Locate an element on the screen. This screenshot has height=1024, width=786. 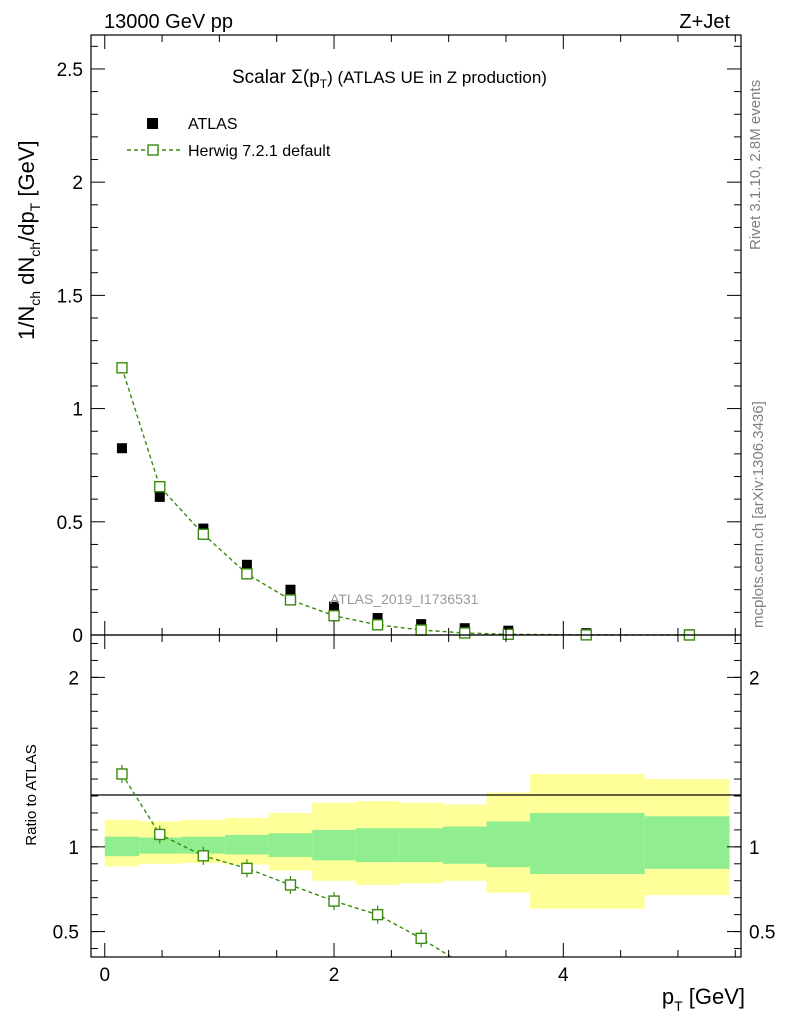
main-y-tick-label: 1 is located at coordinates (77, 410).